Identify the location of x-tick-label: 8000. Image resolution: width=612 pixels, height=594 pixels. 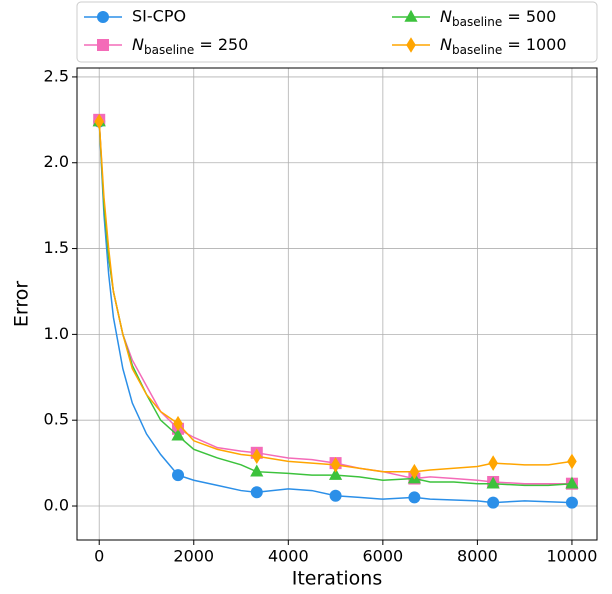
(477, 556).